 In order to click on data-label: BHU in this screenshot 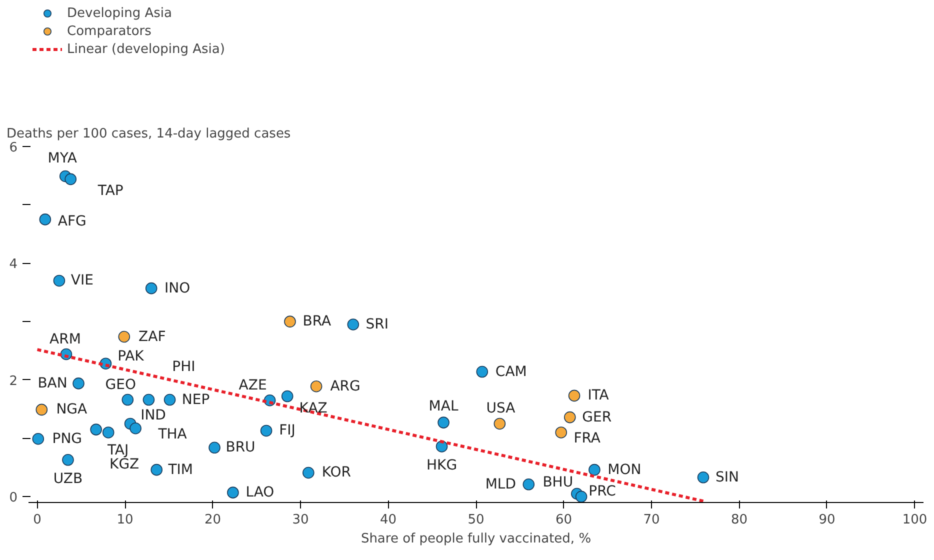, I will do `click(558, 482)`.